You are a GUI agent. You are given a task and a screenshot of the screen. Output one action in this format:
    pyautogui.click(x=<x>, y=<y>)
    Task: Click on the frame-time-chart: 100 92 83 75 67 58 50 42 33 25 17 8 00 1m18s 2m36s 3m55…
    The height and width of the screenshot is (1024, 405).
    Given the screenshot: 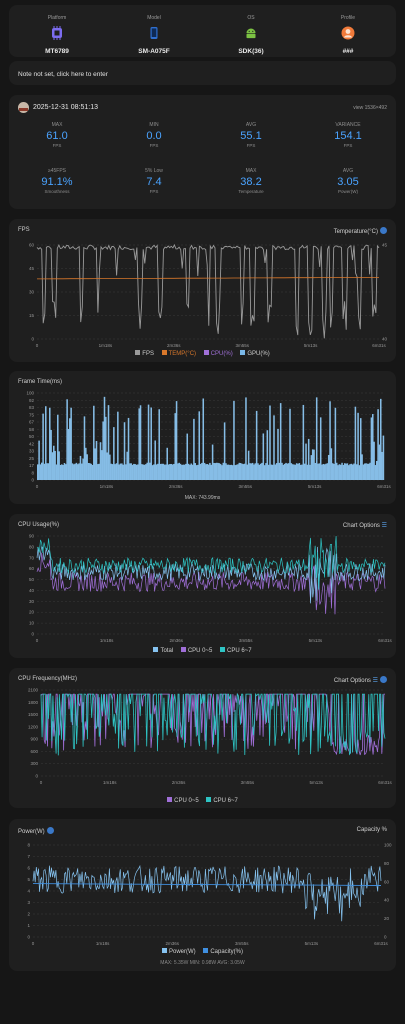 What is the action you would take?
    pyautogui.click(x=202, y=441)
    